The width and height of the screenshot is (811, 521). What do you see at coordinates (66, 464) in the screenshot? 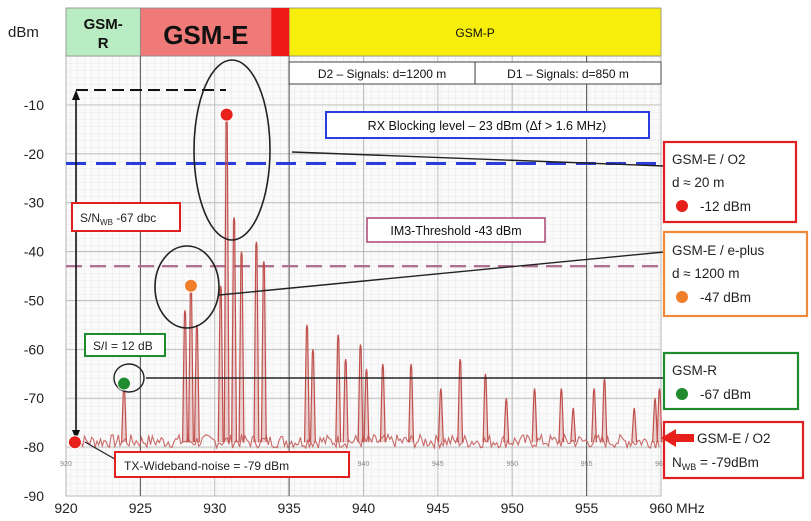
I see `inner-tick-label: 920` at bounding box center [66, 464].